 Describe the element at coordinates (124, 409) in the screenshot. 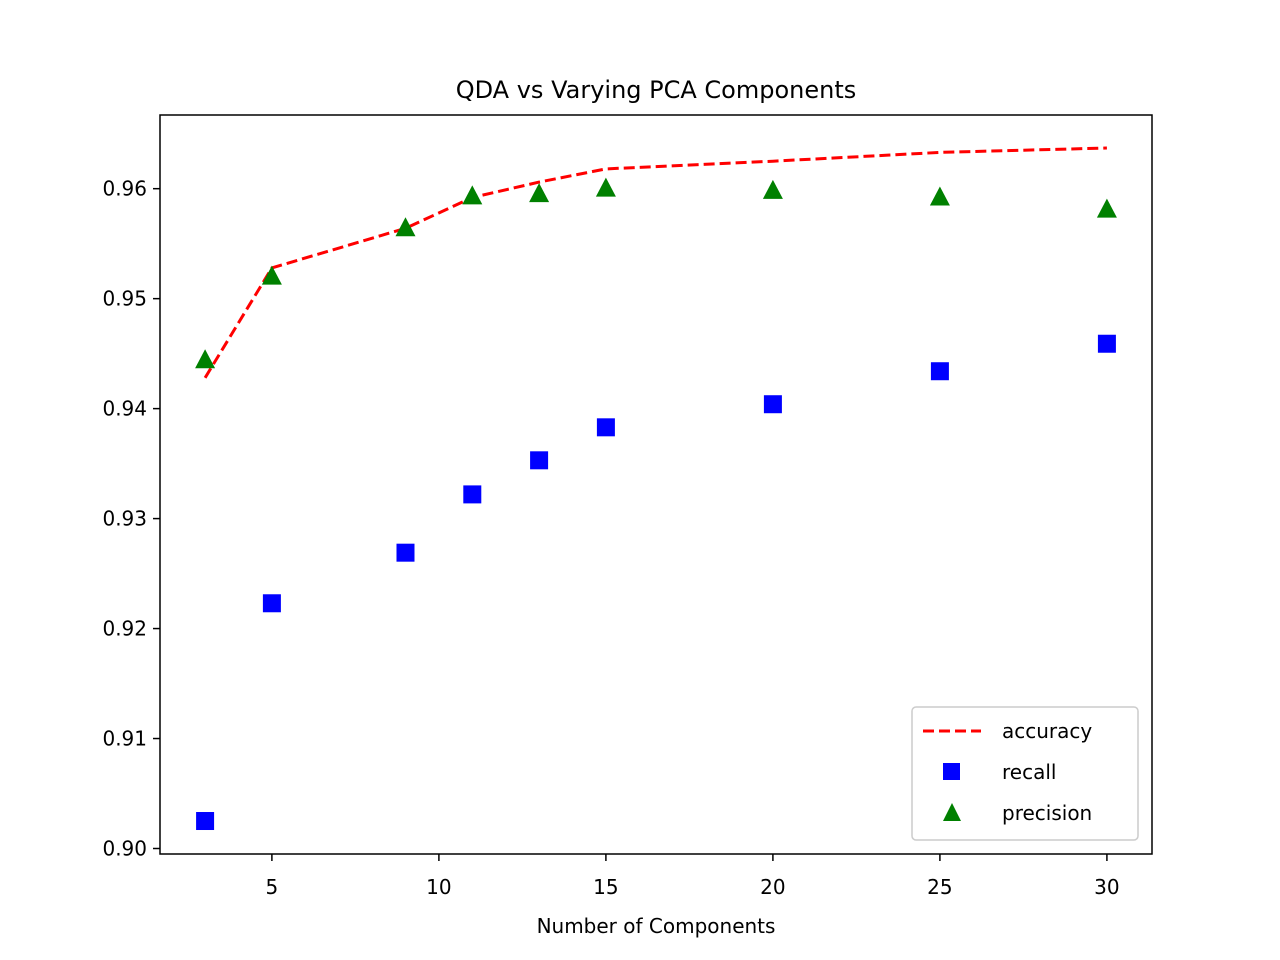

I see `y-tick-label: 0.94` at that location.